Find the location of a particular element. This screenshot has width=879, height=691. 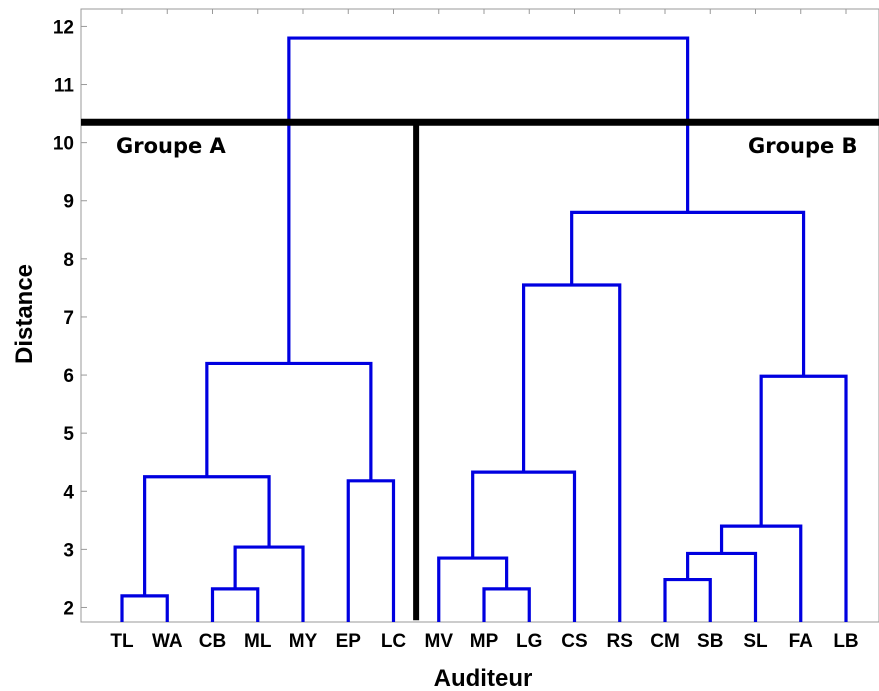

leaf-label: EP is located at coordinates (349, 641).